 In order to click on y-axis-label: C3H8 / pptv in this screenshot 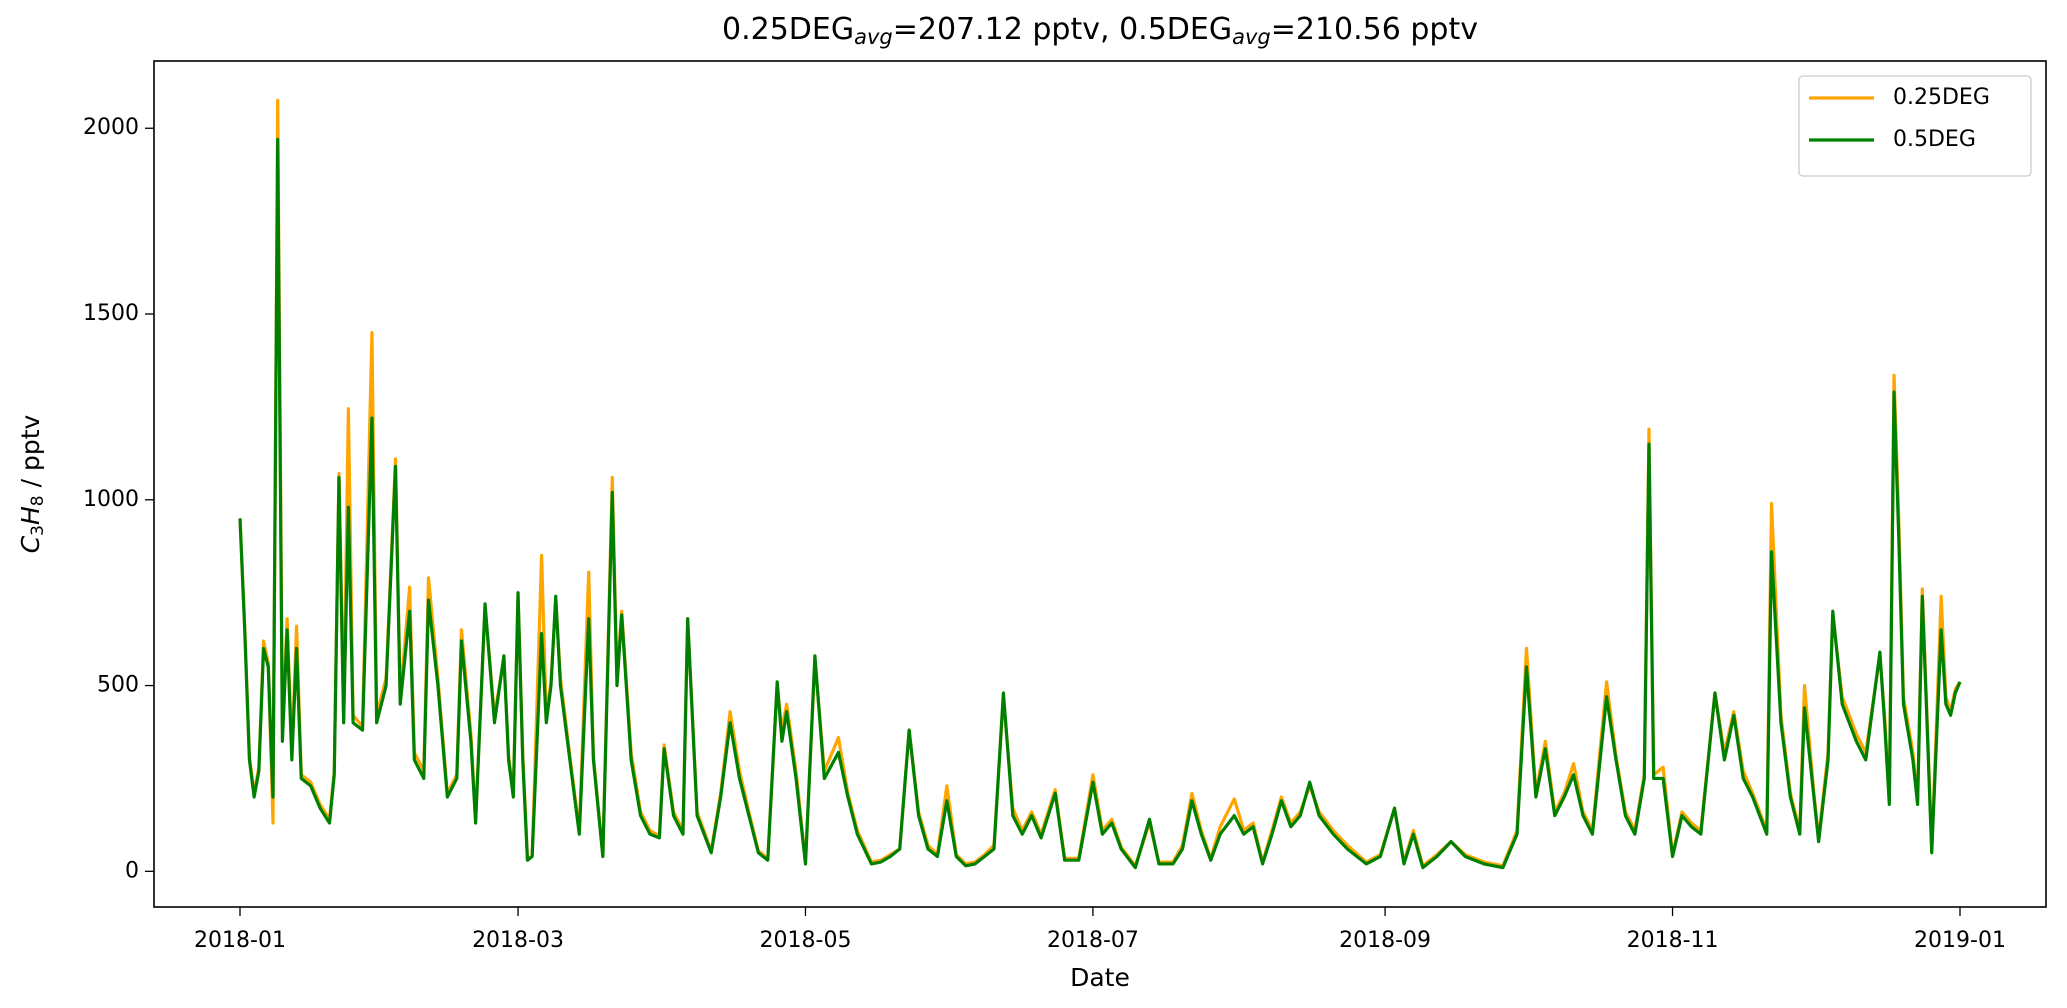, I will do `click(32, 484)`.